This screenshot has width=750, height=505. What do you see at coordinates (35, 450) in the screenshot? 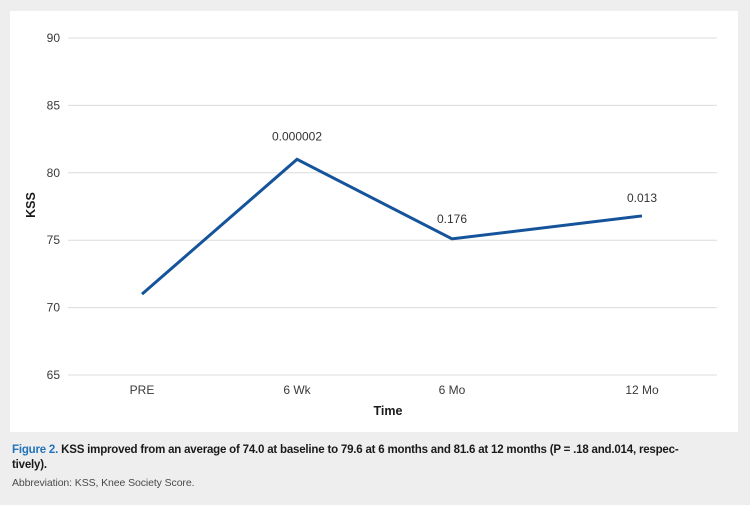
I see `figure-number-label: Figure 2.` at bounding box center [35, 450].